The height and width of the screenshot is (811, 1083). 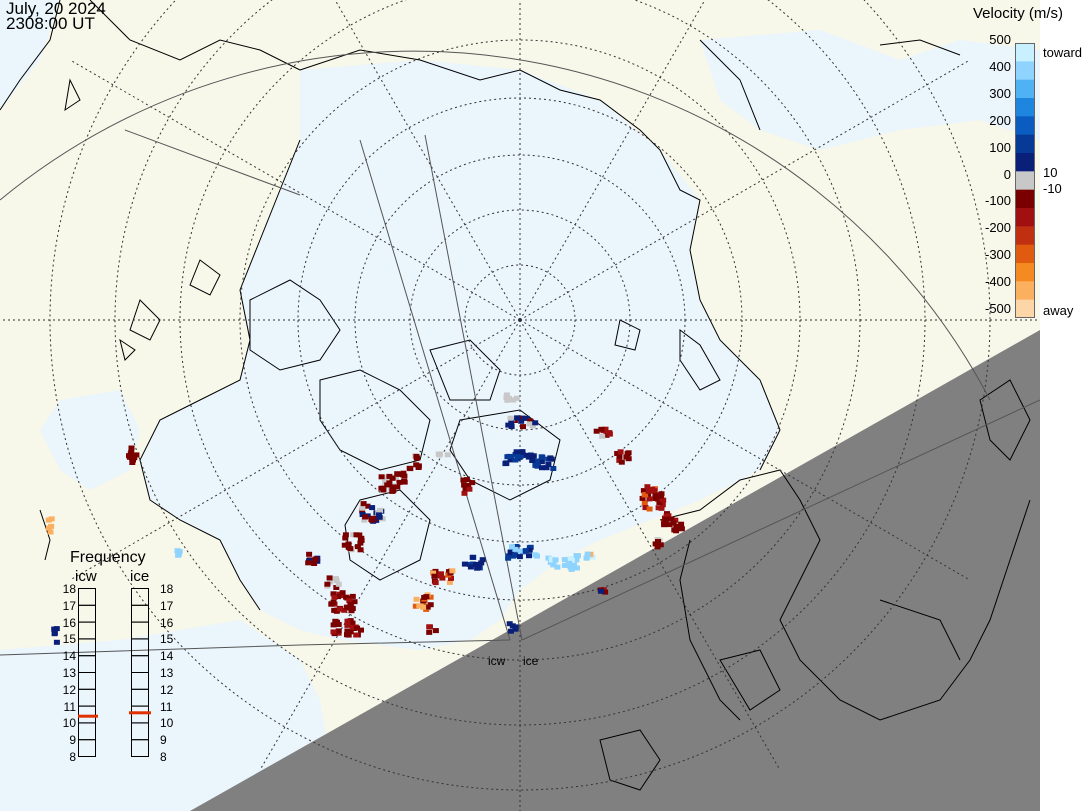 What do you see at coordinates (86, 576) in the screenshot?
I see `icw-frequency-header: icw` at bounding box center [86, 576].